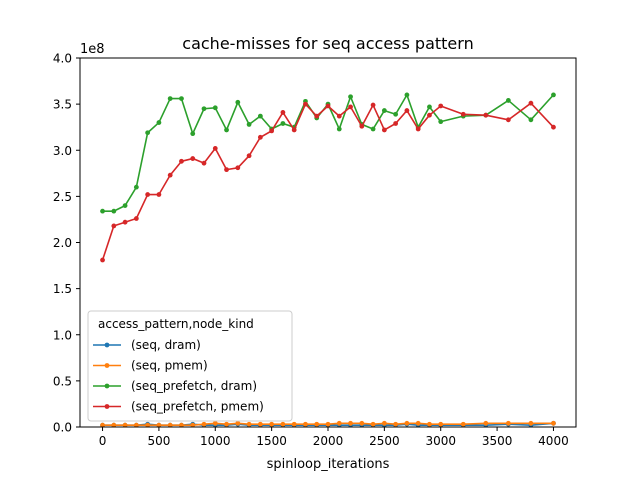 This screenshot has height=480, width=640. What do you see at coordinates (553, 441) in the screenshot?
I see `x-tick-label: 4000` at bounding box center [553, 441].